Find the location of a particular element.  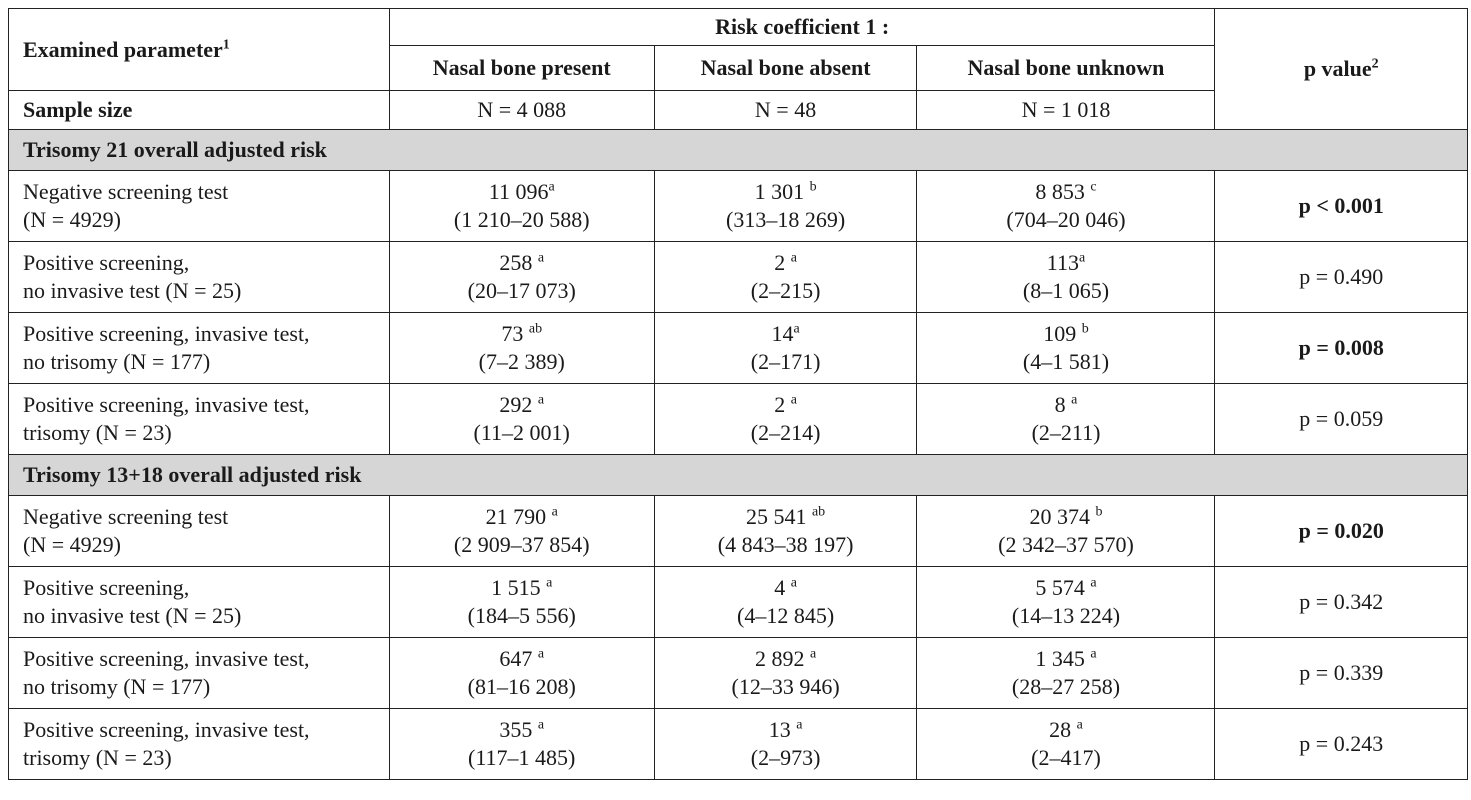

risk-value: 13 a is located at coordinates (785, 729).